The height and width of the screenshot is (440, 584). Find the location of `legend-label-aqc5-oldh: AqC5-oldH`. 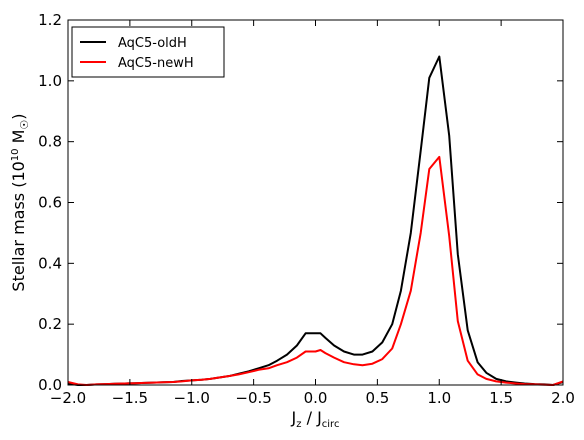

legend-label-aqc5-oldh: AqC5-oldH is located at coordinates (152, 43).